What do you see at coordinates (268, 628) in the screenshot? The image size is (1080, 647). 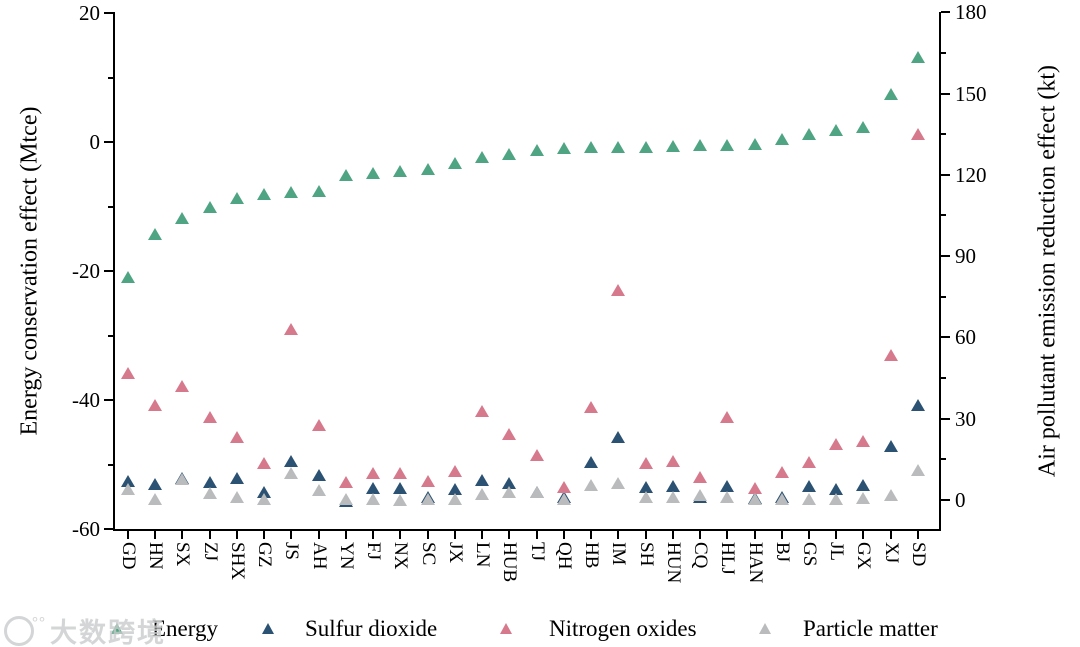 I see `sulfur-dioxide-marker-icon` at bounding box center [268, 628].